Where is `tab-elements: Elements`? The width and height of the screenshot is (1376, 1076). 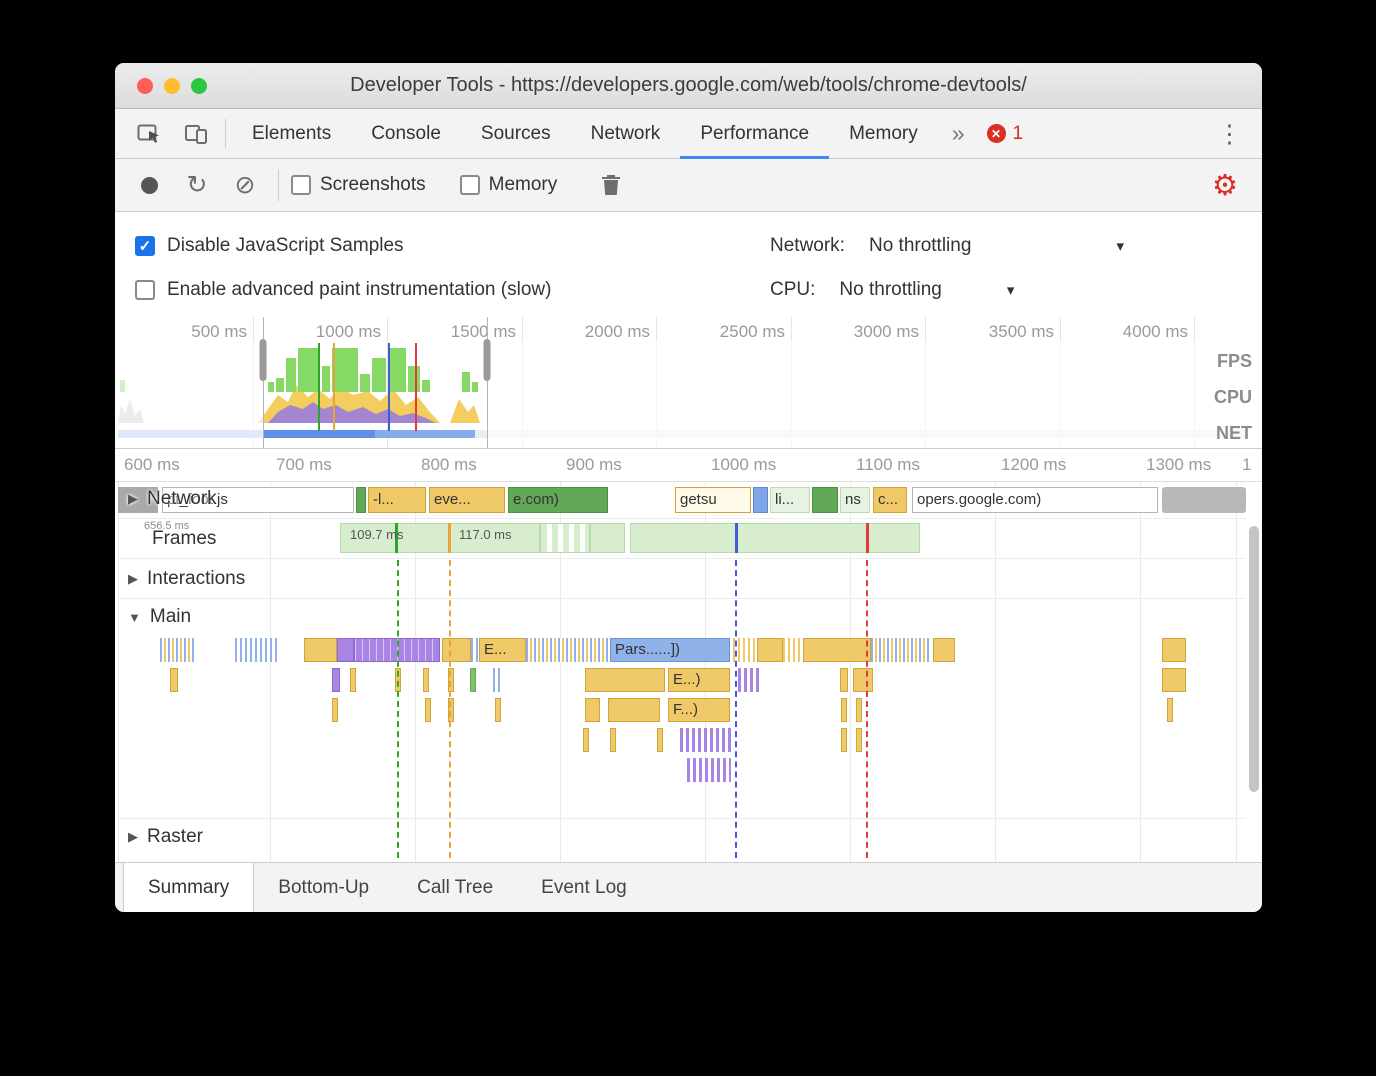 tab-elements: Elements is located at coordinates (292, 133).